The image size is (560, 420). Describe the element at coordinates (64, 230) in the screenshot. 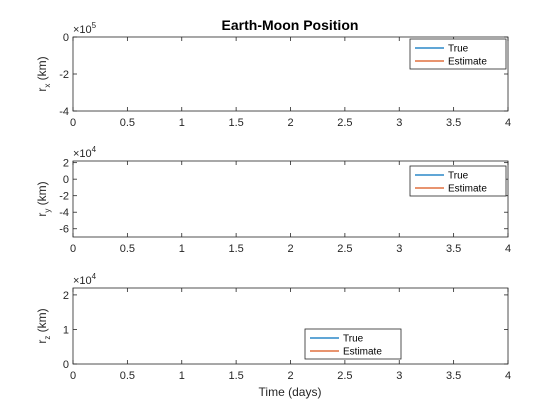

I see `y-tick-label: -6` at that location.